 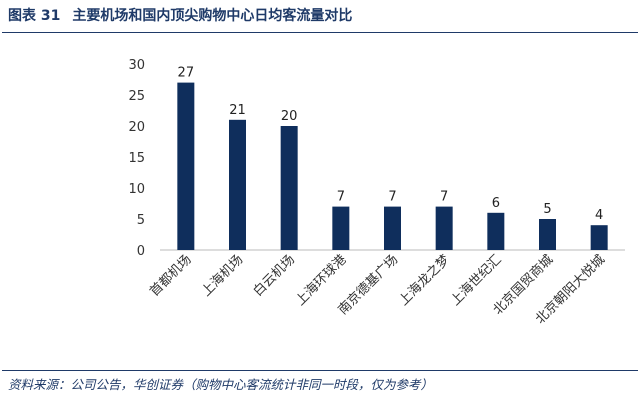 What do you see at coordinates (496, 203) in the screenshot?
I see `data-label: 6` at bounding box center [496, 203].